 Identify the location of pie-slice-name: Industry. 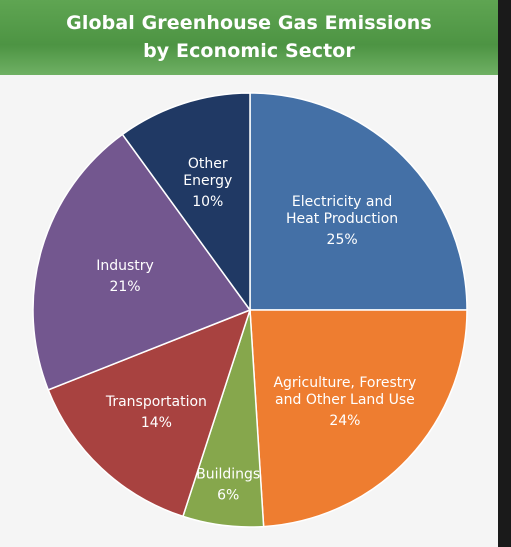
(125, 266).